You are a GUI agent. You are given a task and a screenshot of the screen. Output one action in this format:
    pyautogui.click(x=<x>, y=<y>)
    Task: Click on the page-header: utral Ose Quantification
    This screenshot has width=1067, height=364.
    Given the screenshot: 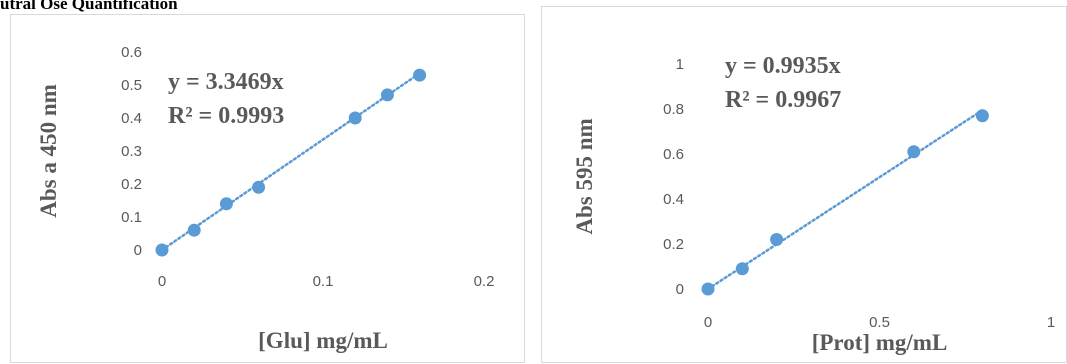 What is the action you would take?
    pyautogui.click(x=89, y=6)
    